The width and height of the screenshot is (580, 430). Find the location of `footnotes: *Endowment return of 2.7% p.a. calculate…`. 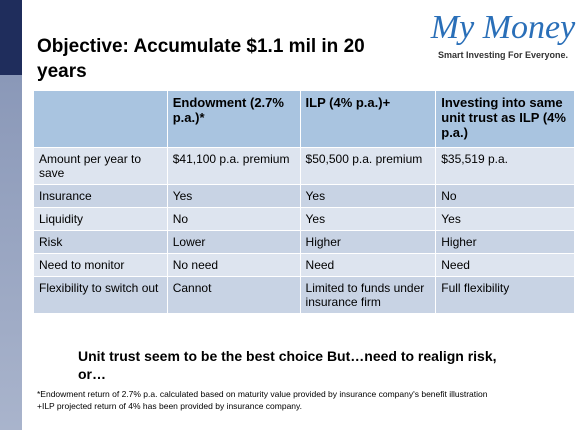

footnotes: *Endowment return of 2.7% p.a. calculate… is located at coordinates (307, 400).